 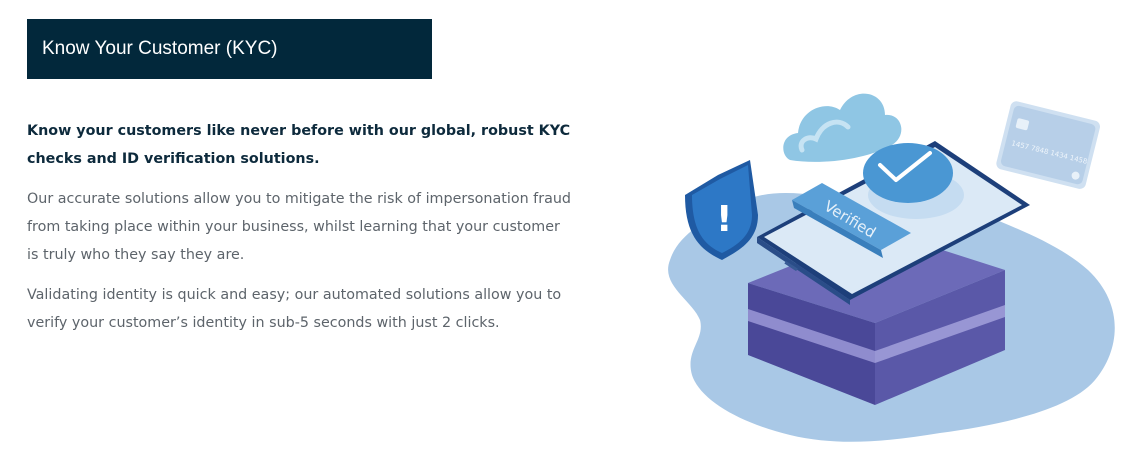 I want to click on title-banner: Know Your Customer (KYC), so click(x=229, y=49).